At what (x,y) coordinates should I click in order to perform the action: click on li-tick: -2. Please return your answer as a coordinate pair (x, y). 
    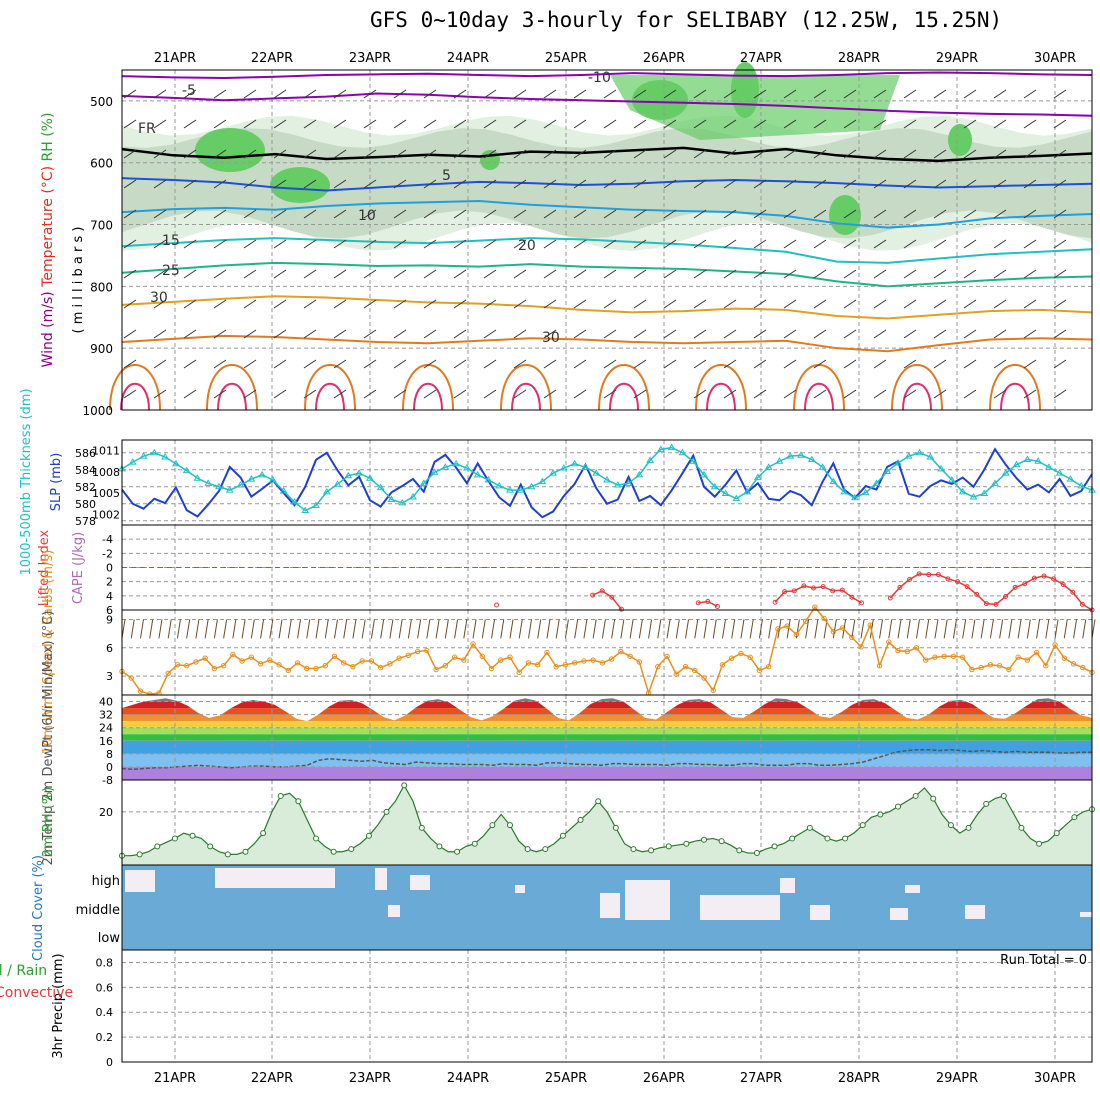
    Looking at the image, I should click on (107, 553).